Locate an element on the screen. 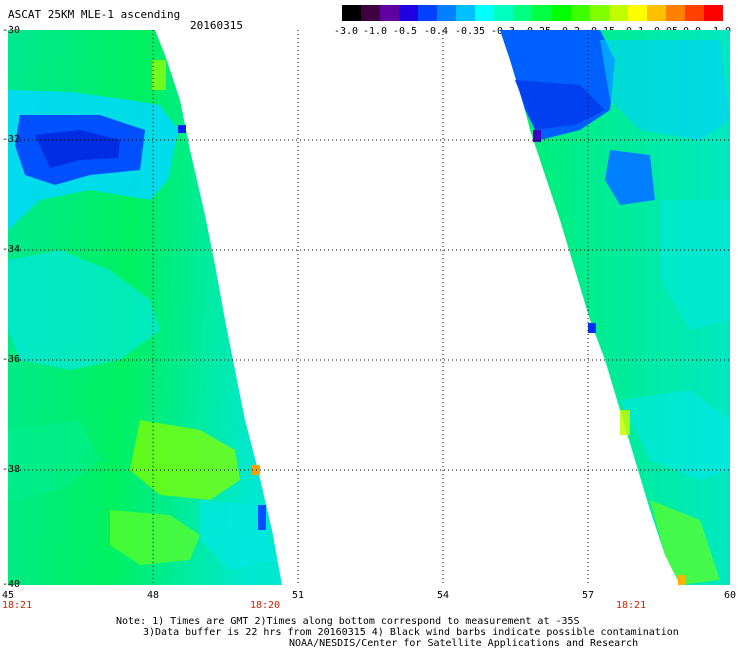 This screenshot has width=740, height=650. lon-label: 45 is located at coordinates (8, 595).